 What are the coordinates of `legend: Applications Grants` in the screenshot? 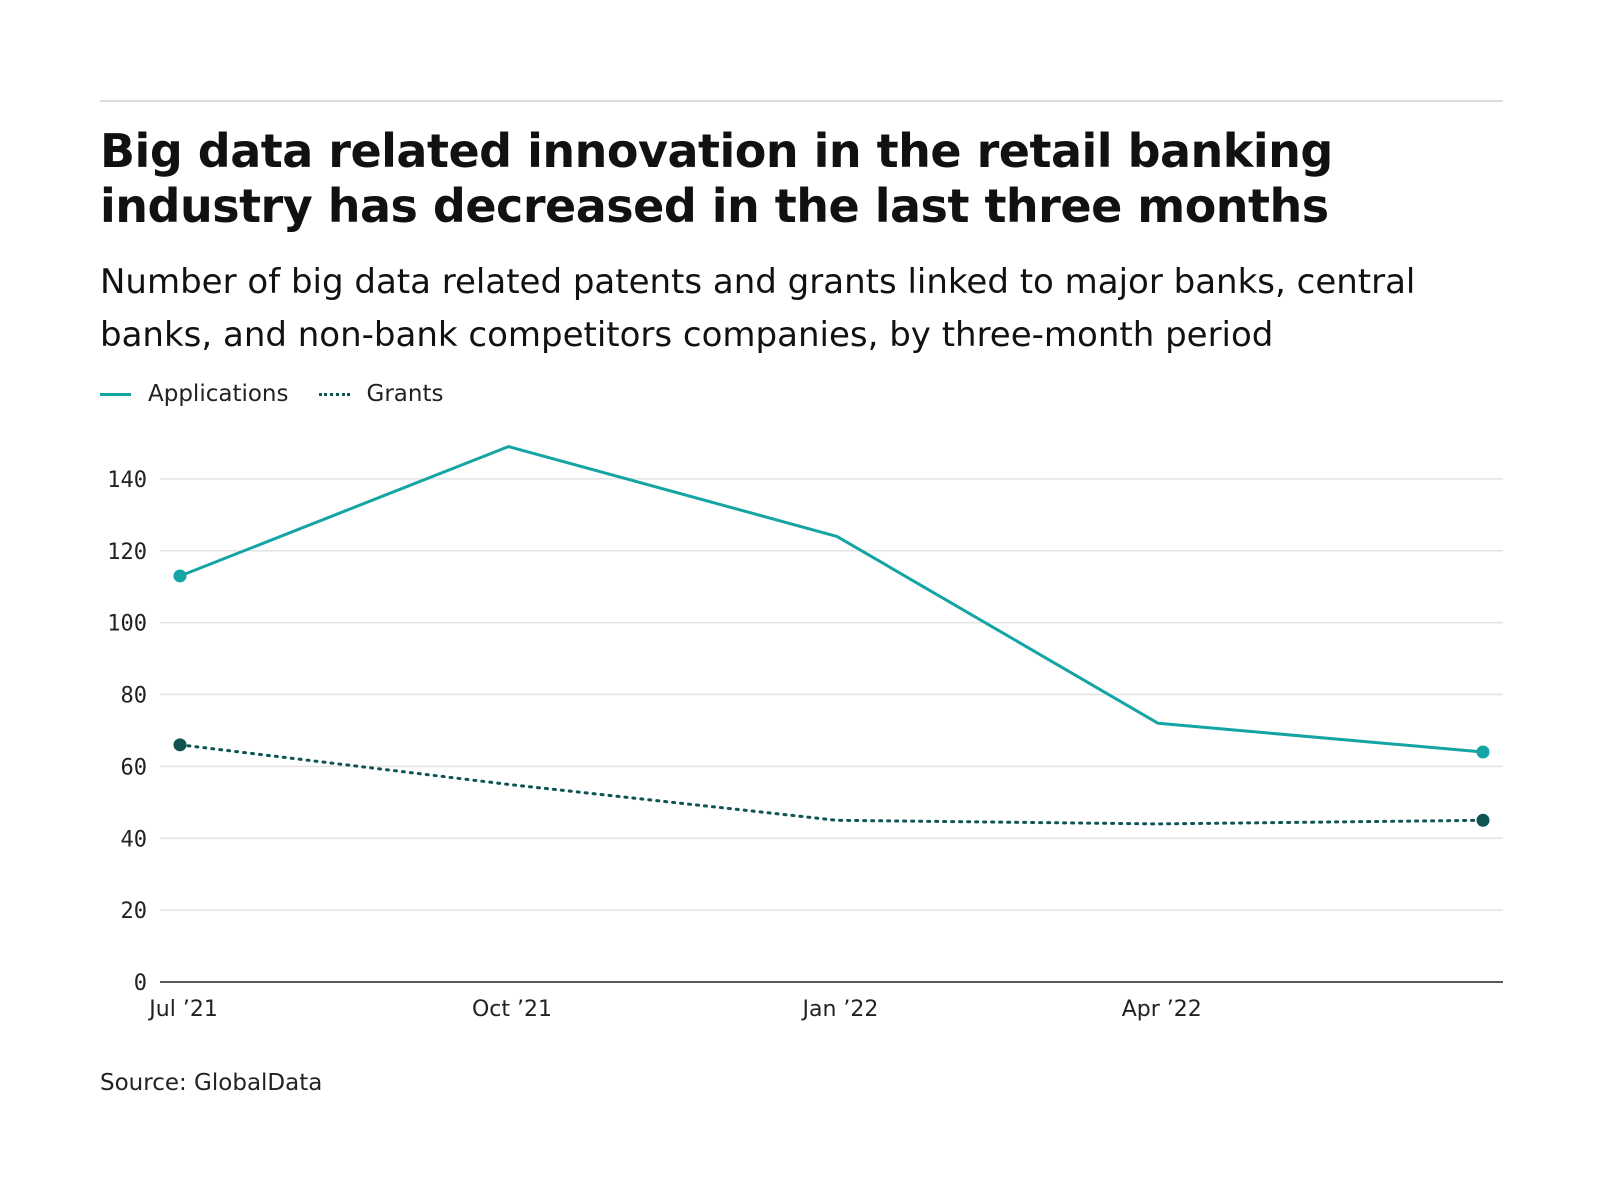 It's located at (286, 394).